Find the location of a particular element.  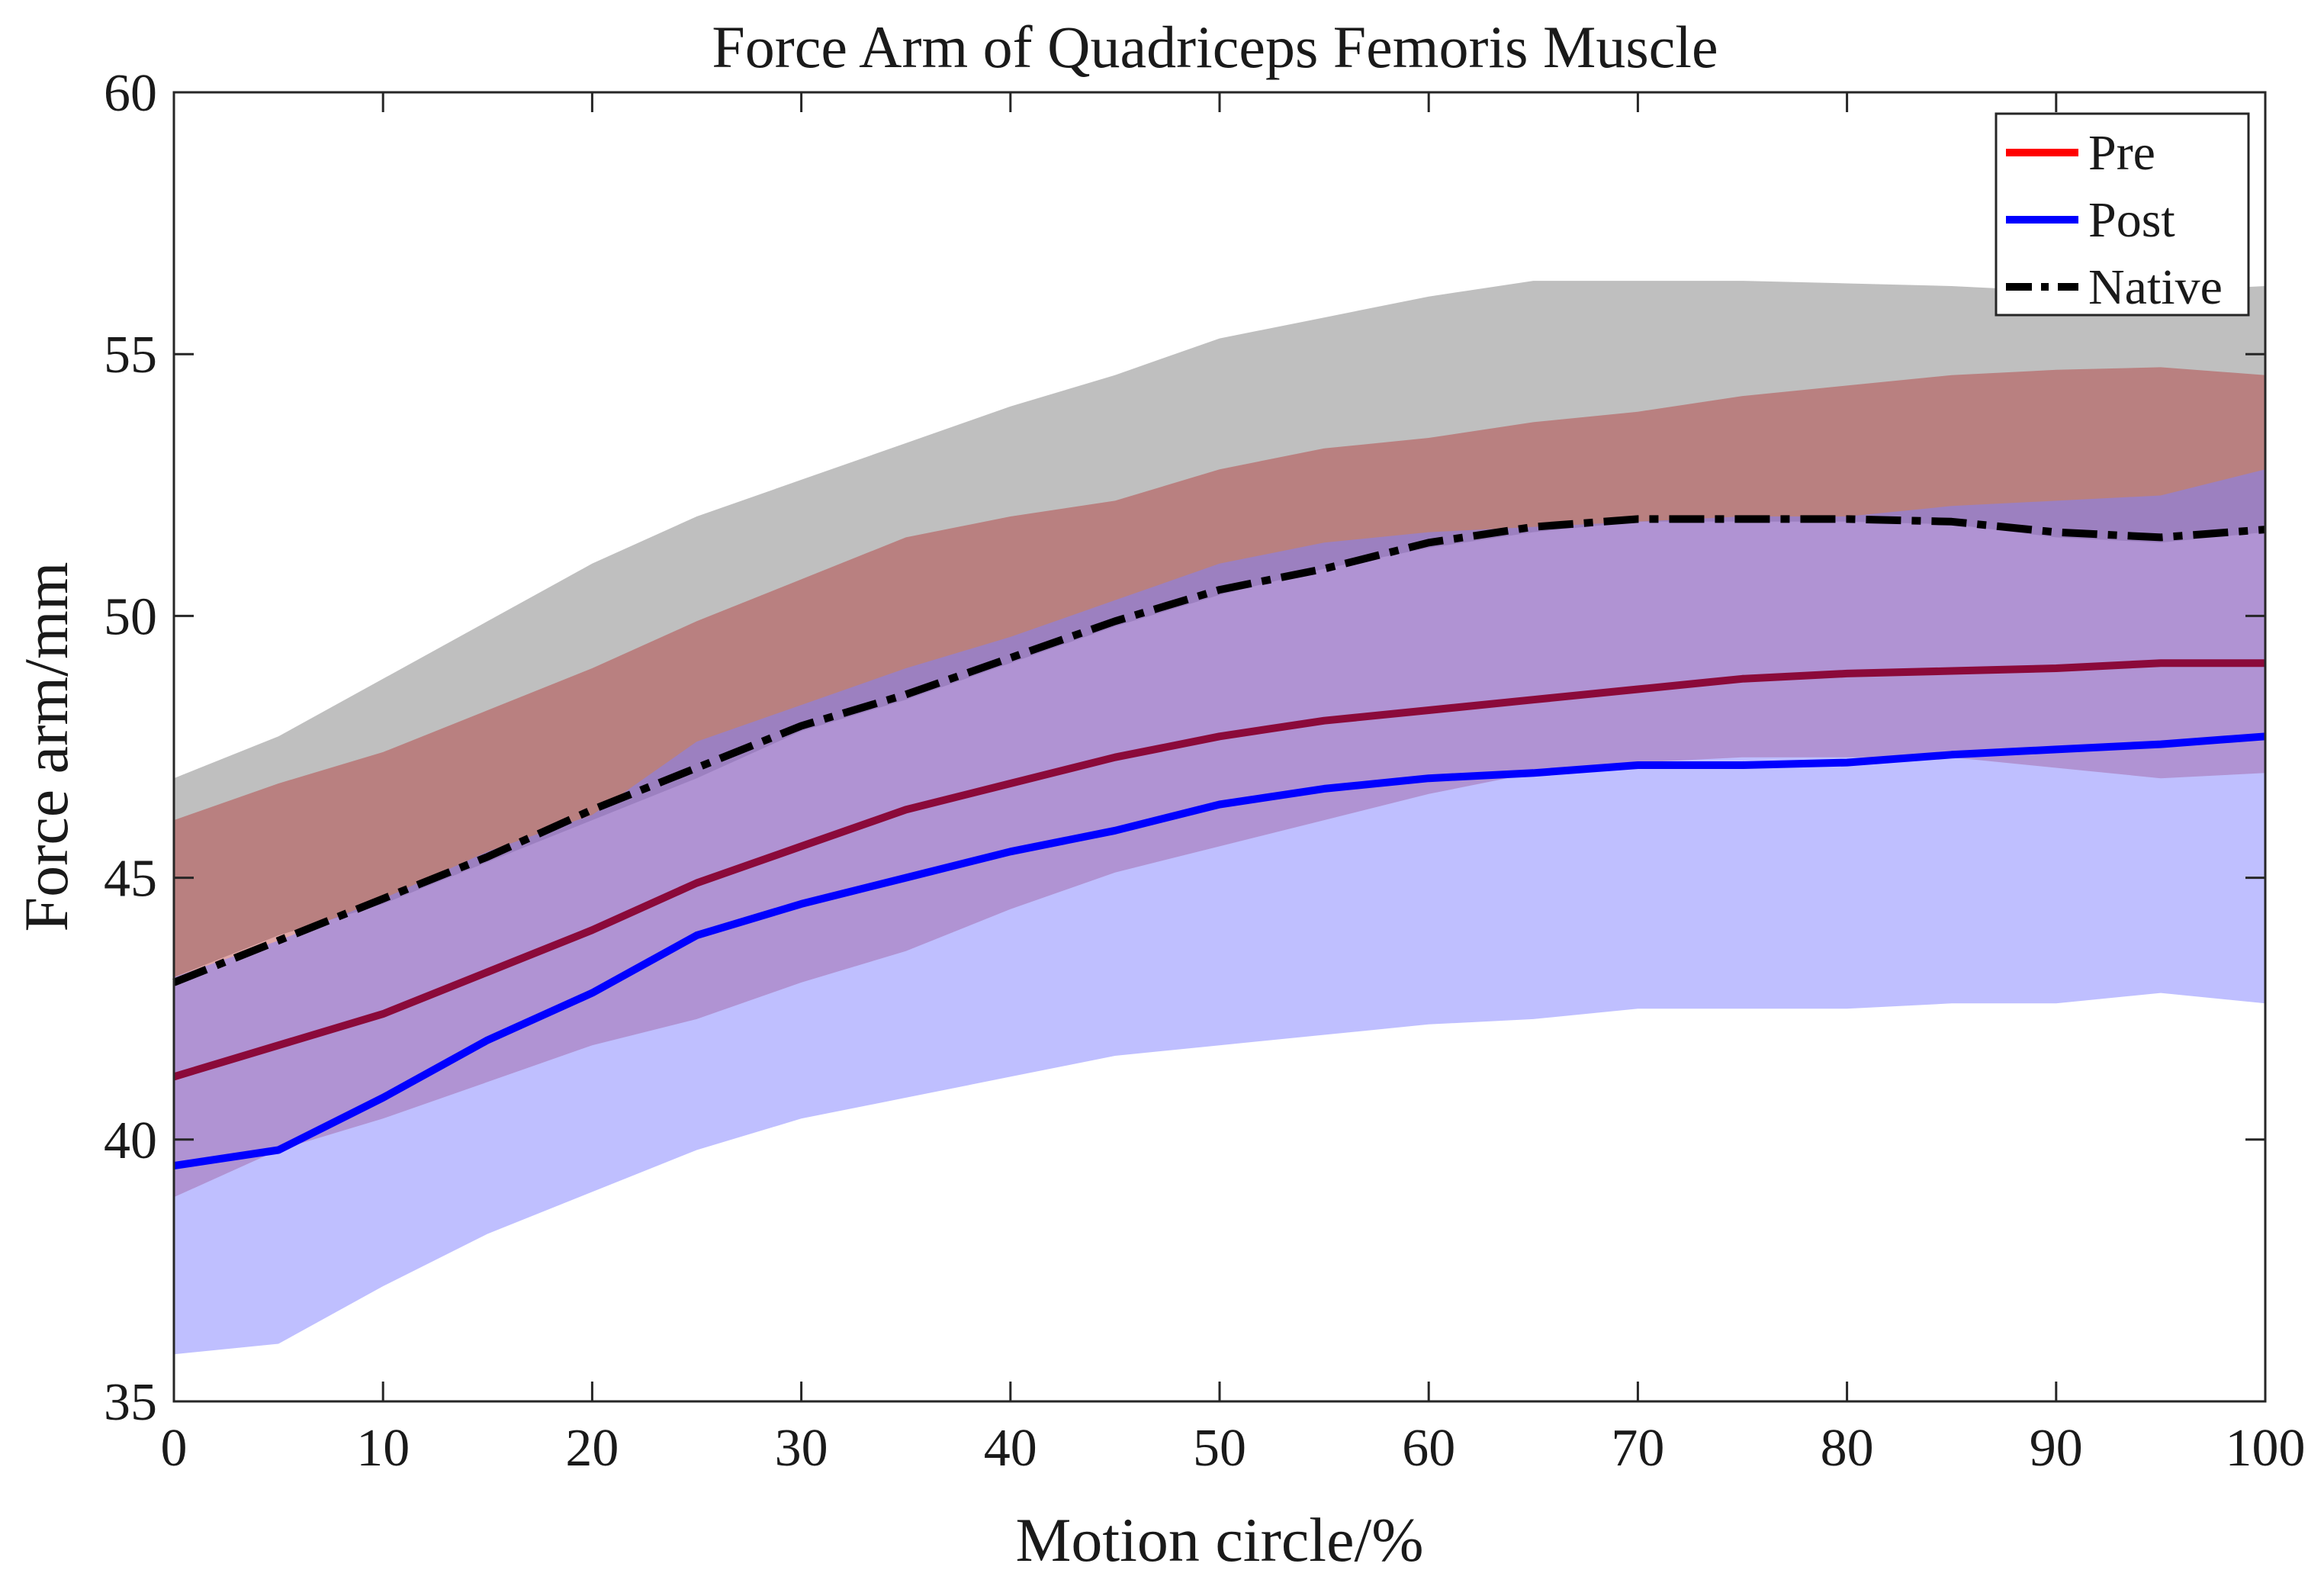

legend: Pre Post Native is located at coordinates (2122, 215).